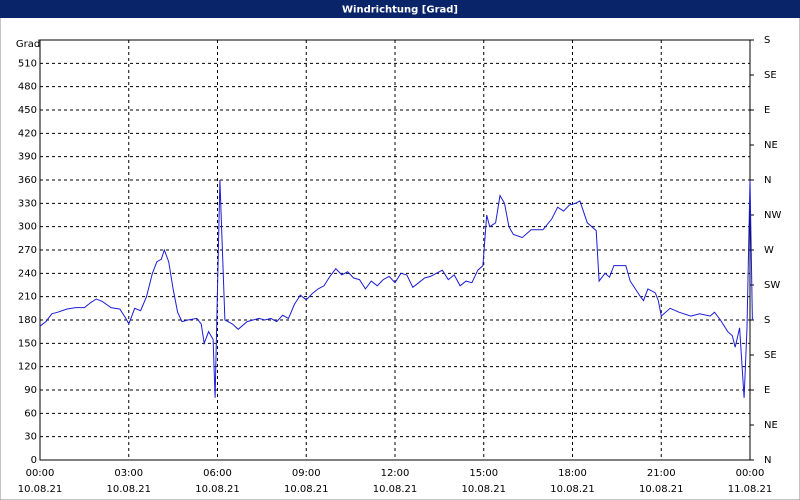 The width and height of the screenshot is (800, 500). Describe the element at coordinates (128, 473) in the screenshot. I see `x-tick-label: 03:00` at that location.